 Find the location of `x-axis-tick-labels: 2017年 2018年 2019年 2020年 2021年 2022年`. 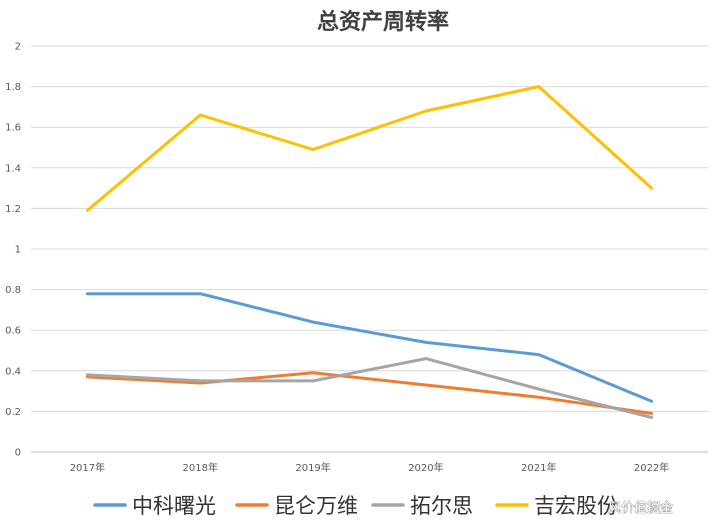

x-axis-tick-labels: 2017年 2018年 2019年 2020年 2021年 2022年 is located at coordinates (370, 467).